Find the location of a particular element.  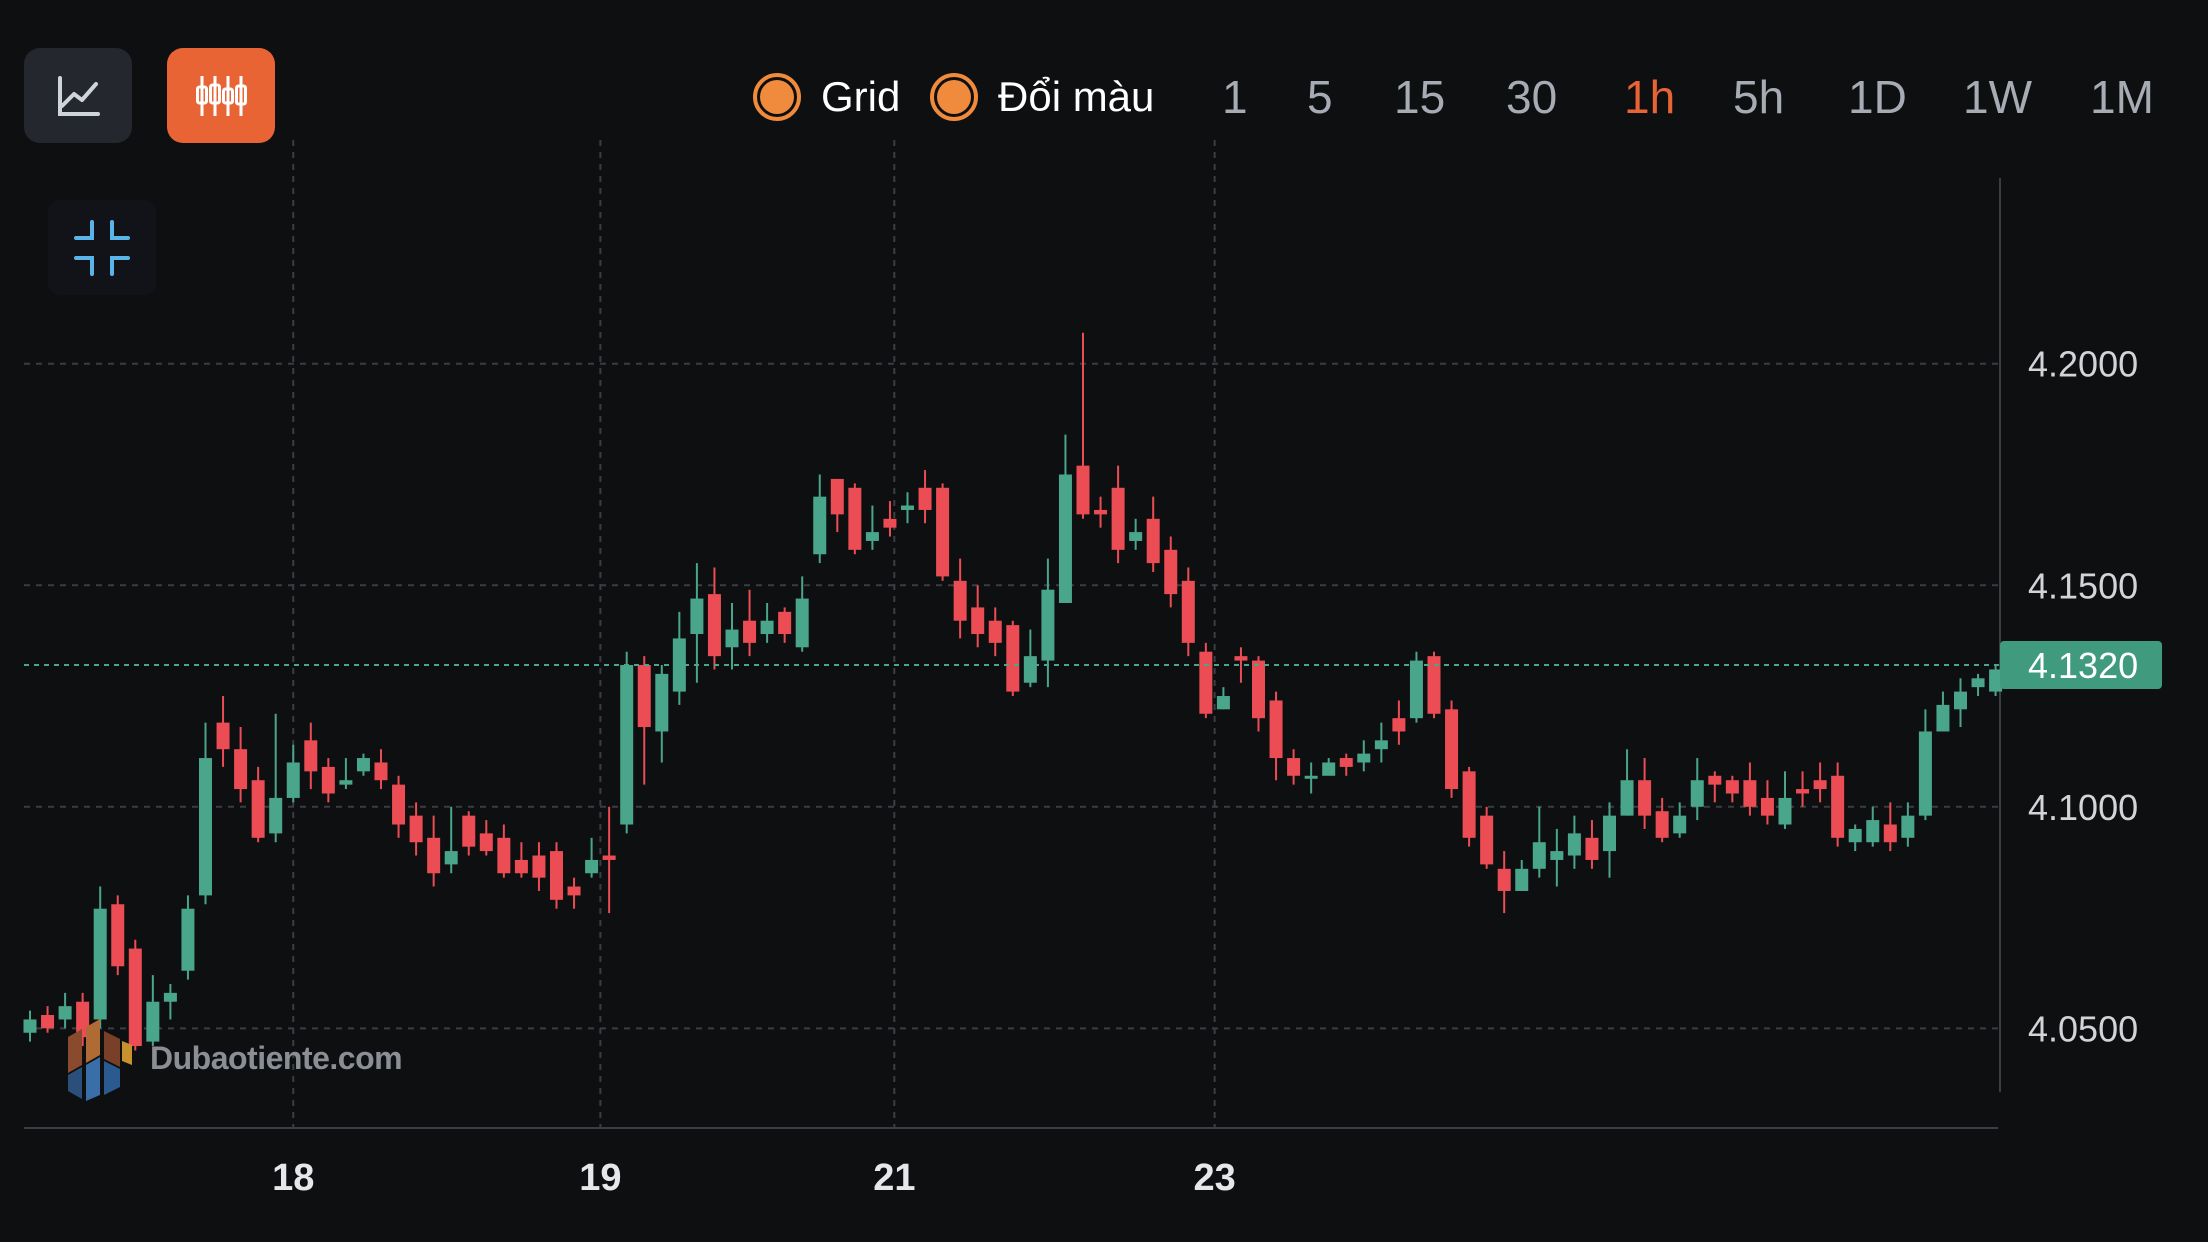

timeframe-15: 15 is located at coordinates (1420, 97).